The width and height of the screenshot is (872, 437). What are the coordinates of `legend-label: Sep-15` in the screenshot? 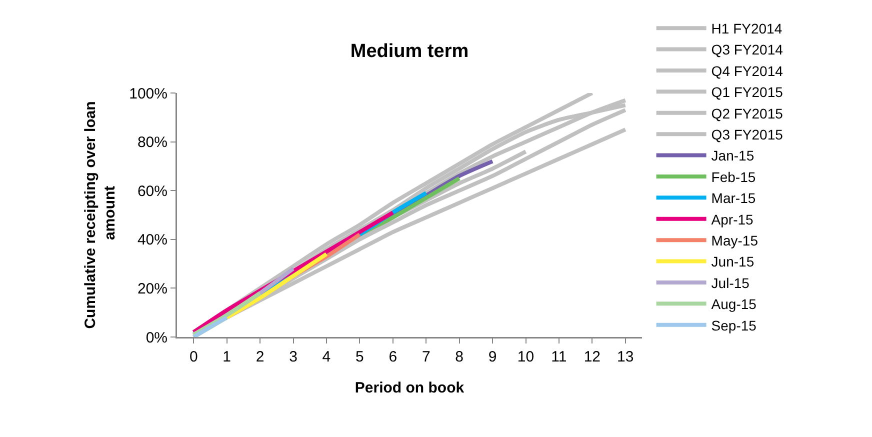 It's located at (734, 325).